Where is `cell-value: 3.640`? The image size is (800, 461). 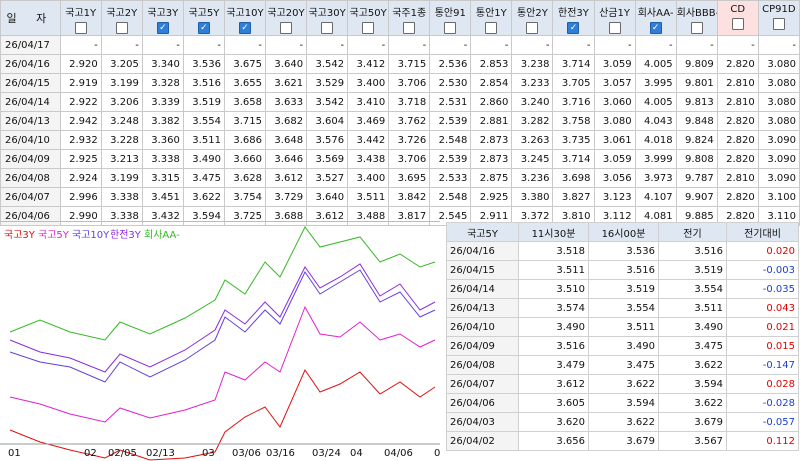
cell-value: 3.640 is located at coordinates (327, 197).